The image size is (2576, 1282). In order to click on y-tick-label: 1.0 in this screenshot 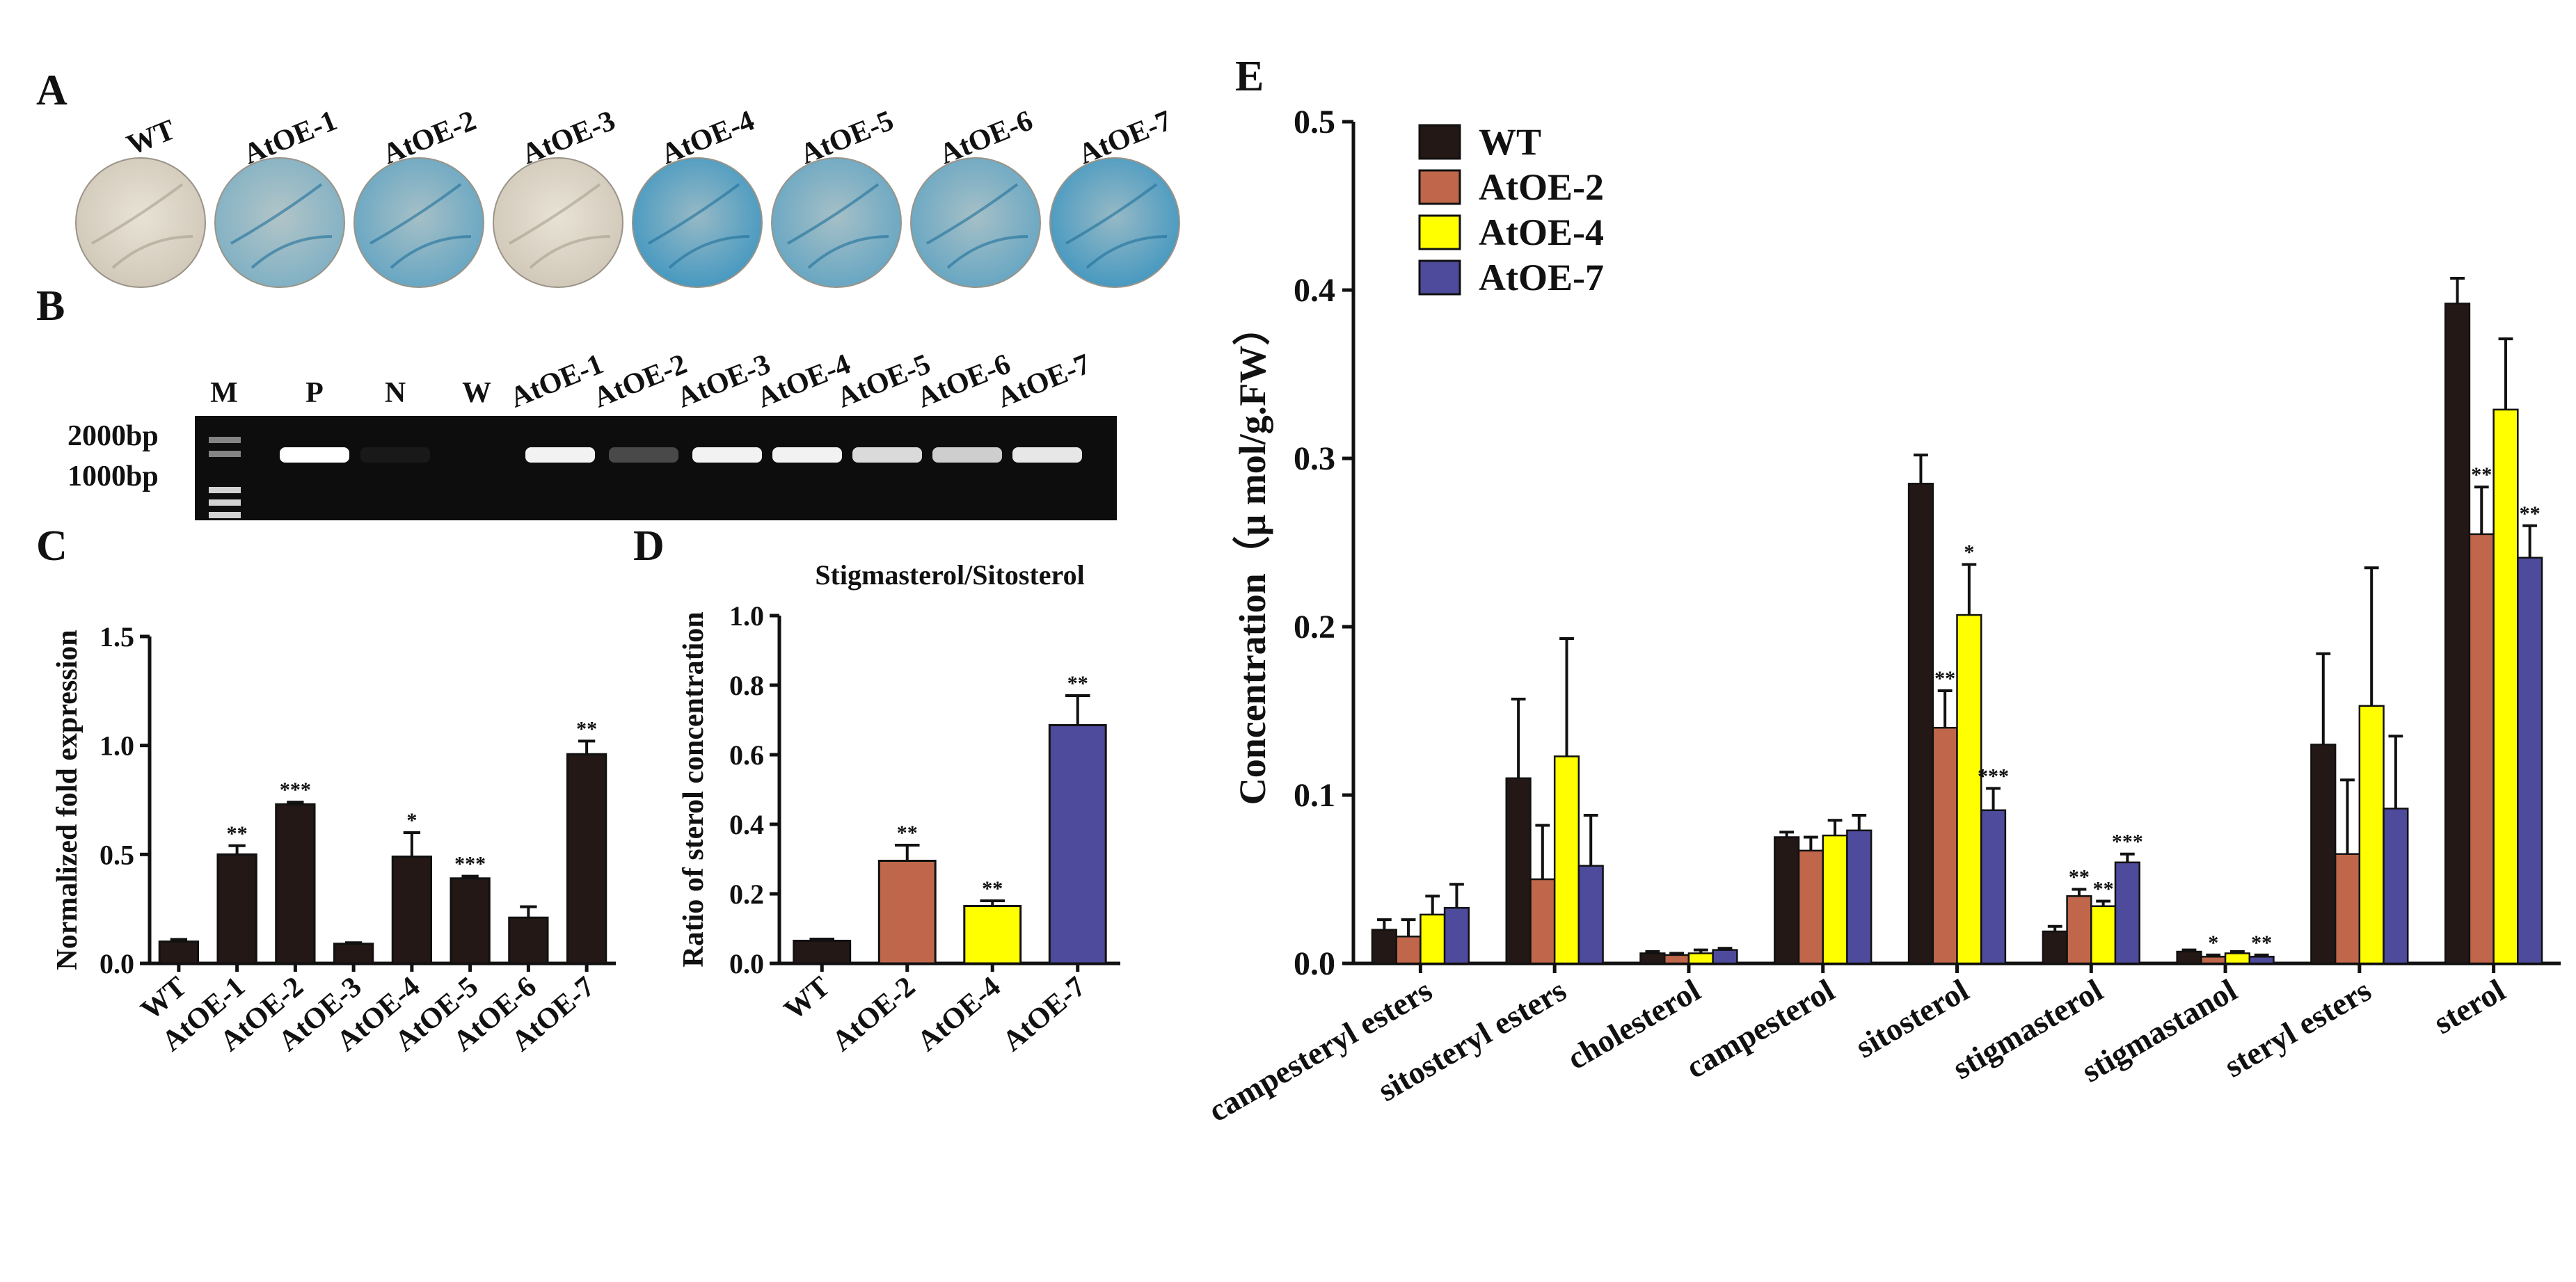, I will do `click(746, 616)`.